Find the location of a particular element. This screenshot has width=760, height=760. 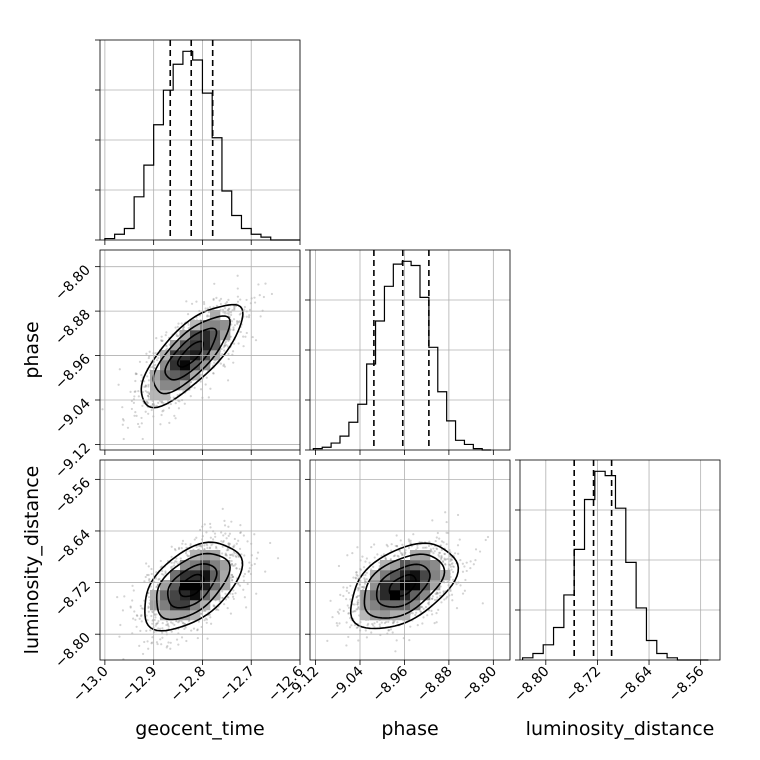

pair-panel-geocent-time-luminosity-distance is located at coordinates (198, 583).